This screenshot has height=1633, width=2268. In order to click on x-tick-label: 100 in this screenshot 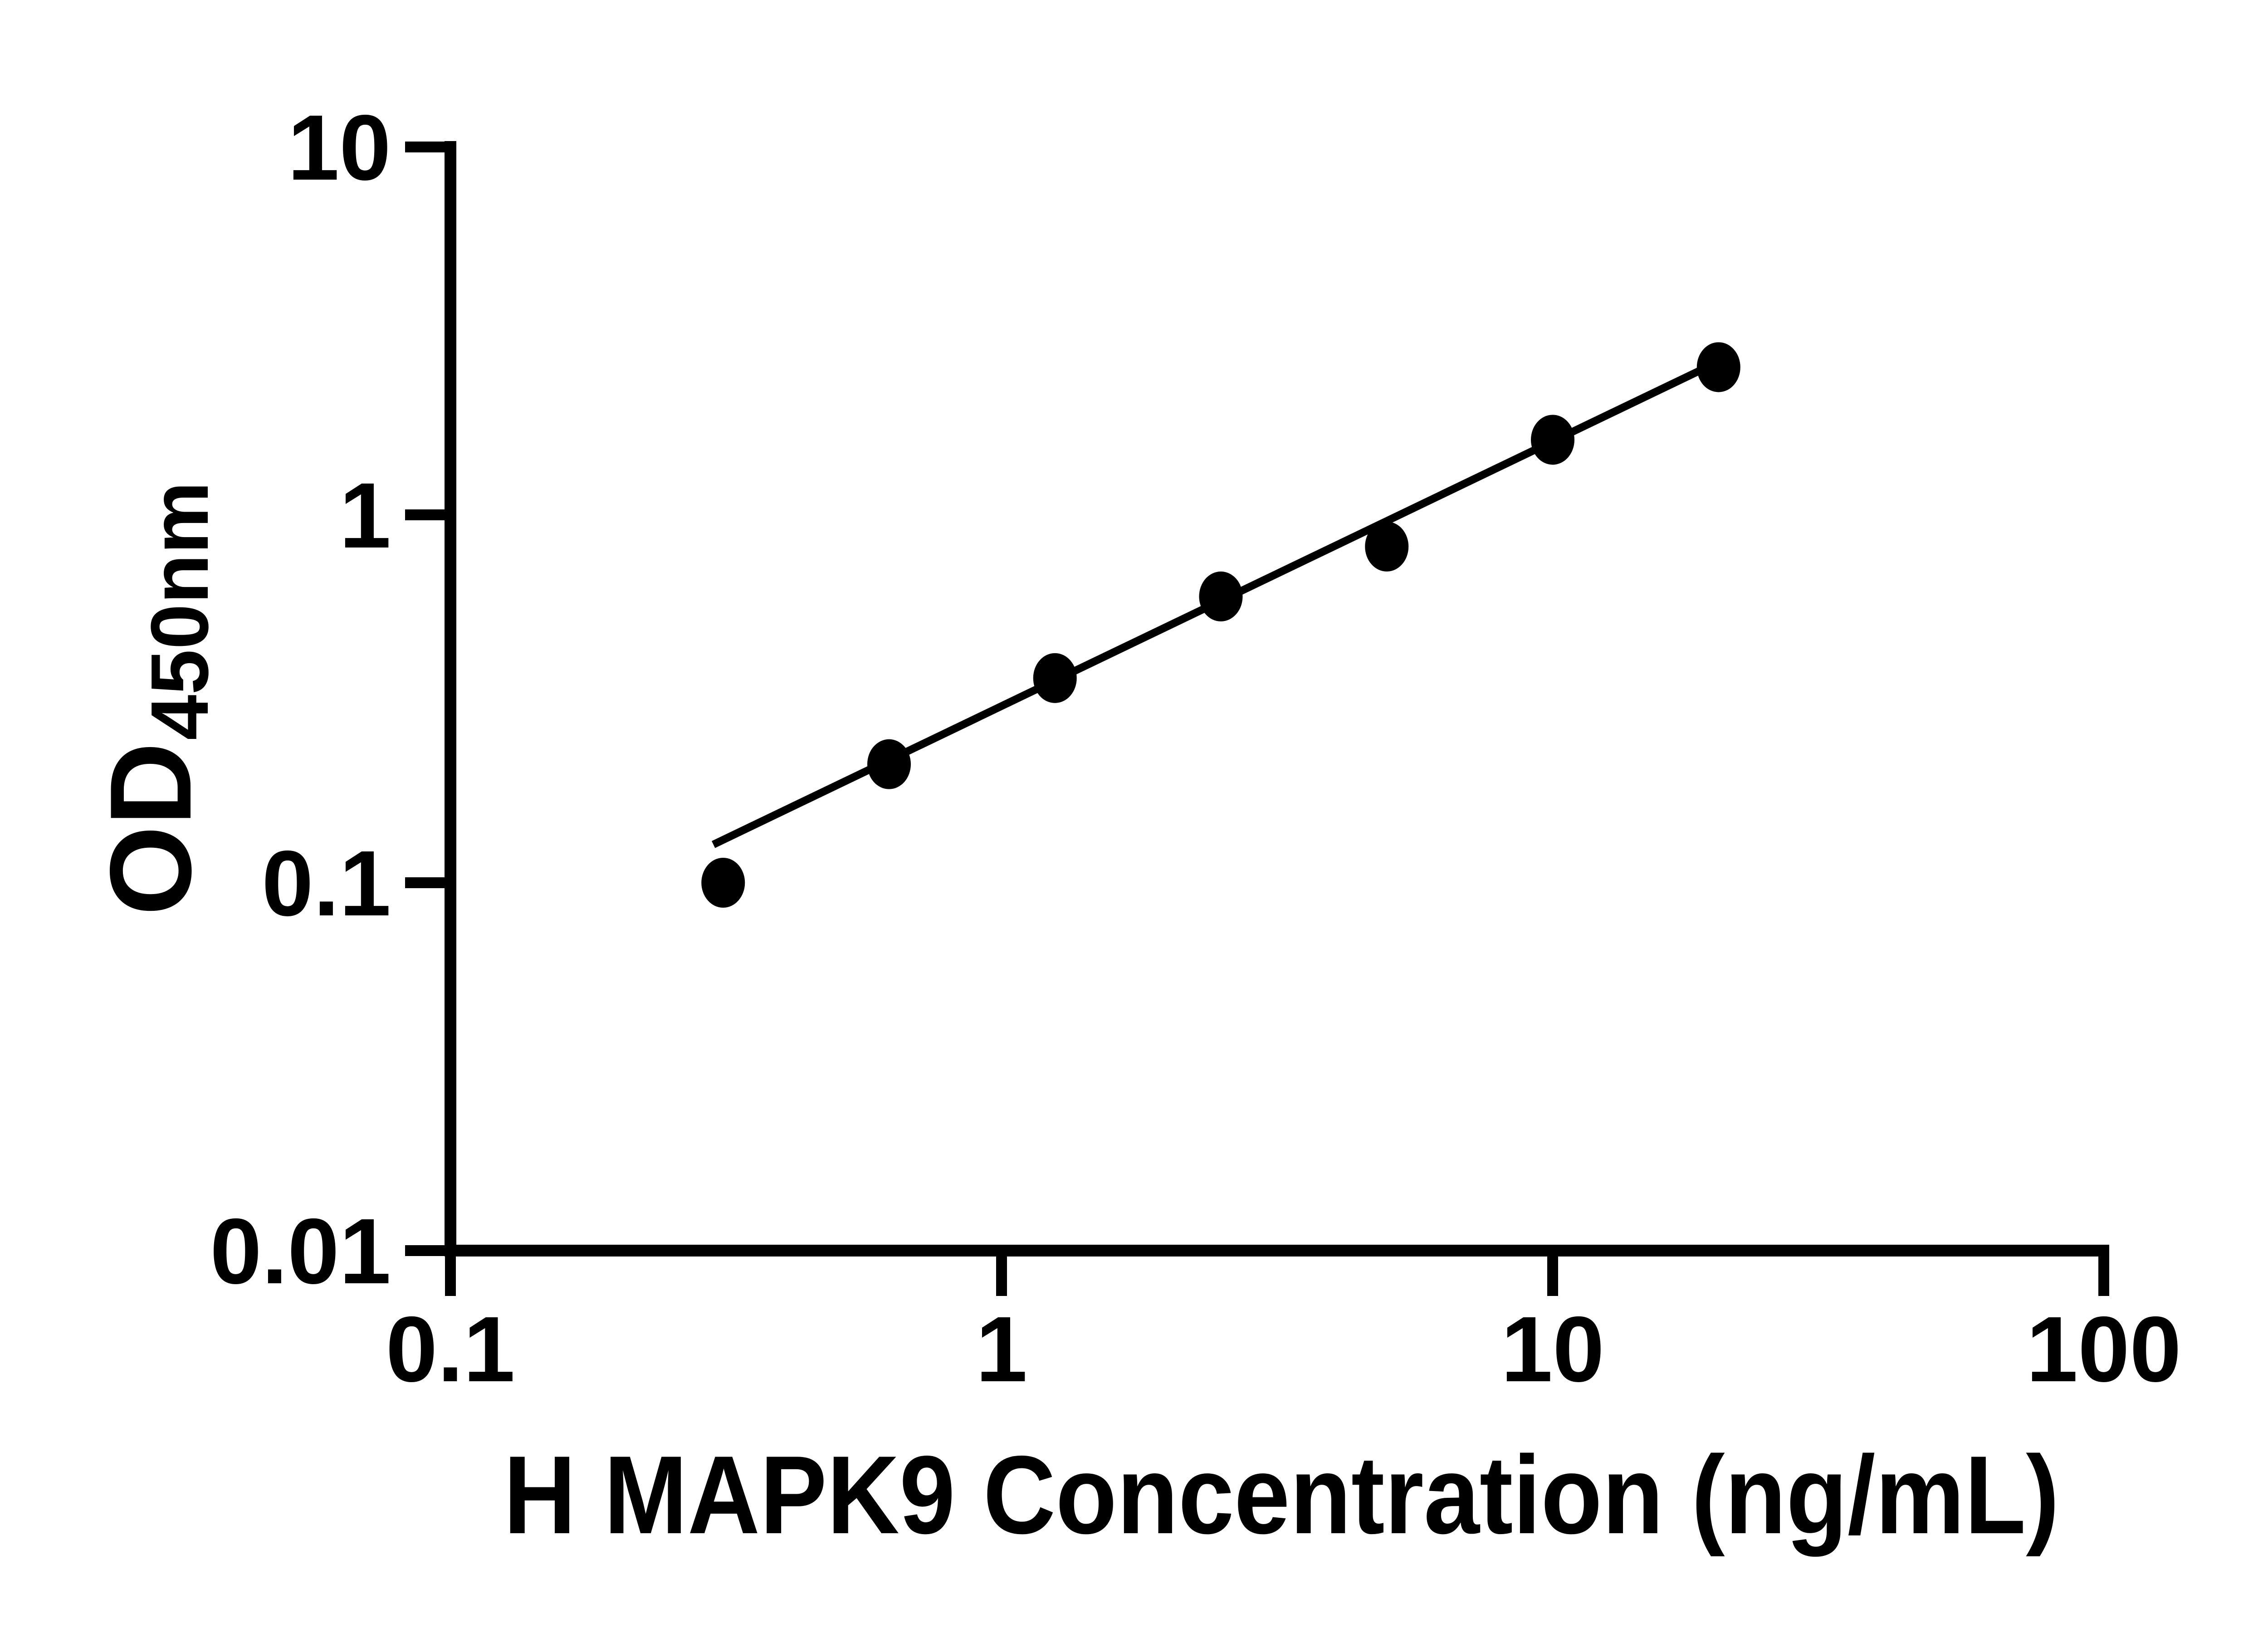, I will do `click(2104, 1349)`.